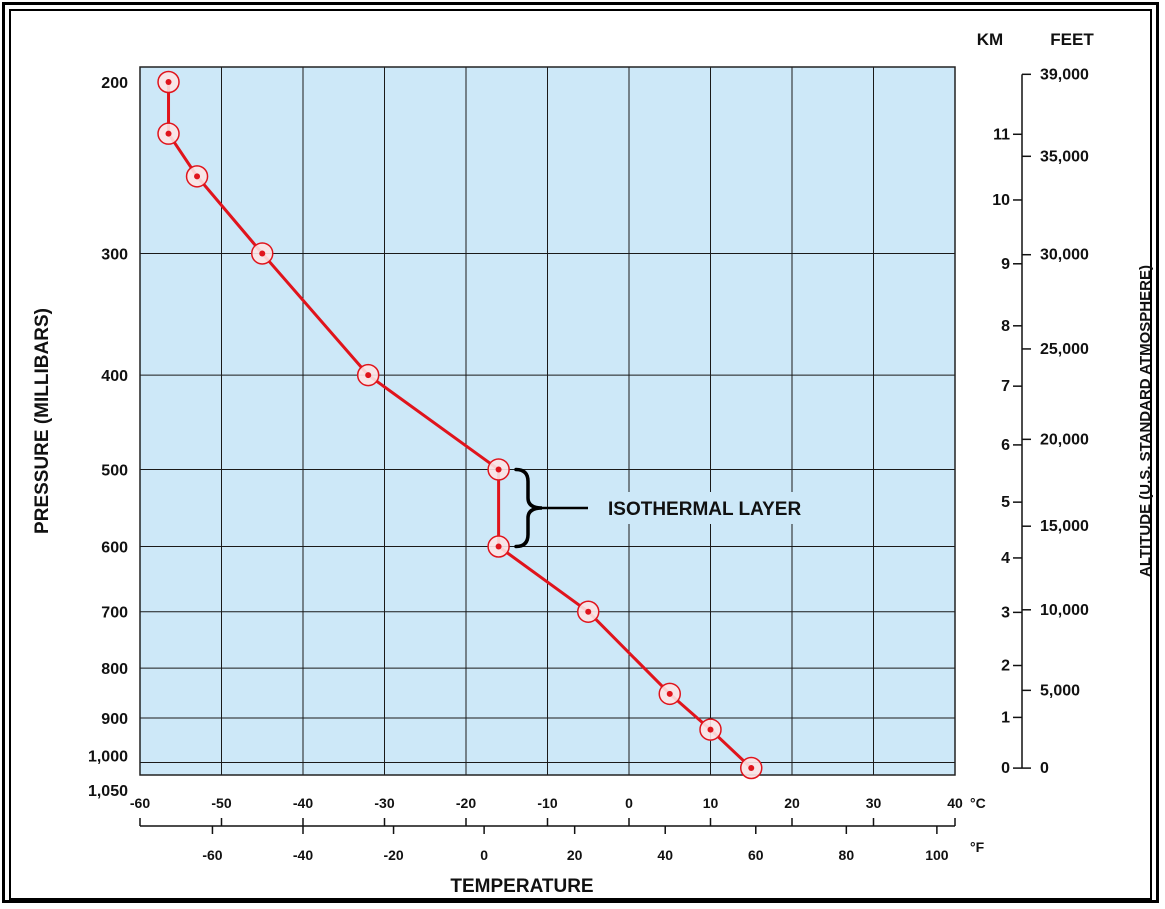 This screenshot has width=1165, height=909. I want to click on feet-tick-label: 10,000, so click(1064, 610).